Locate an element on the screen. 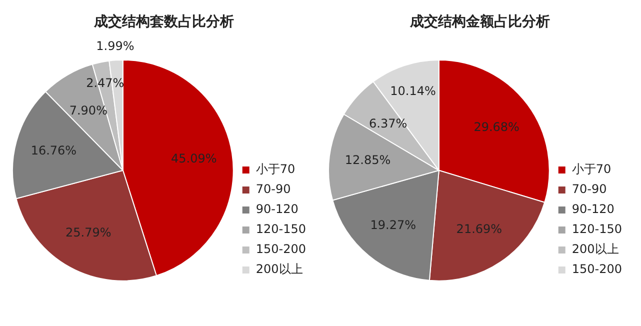 The image size is (641, 326). data-label: 29.68% is located at coordinates (497, 127).